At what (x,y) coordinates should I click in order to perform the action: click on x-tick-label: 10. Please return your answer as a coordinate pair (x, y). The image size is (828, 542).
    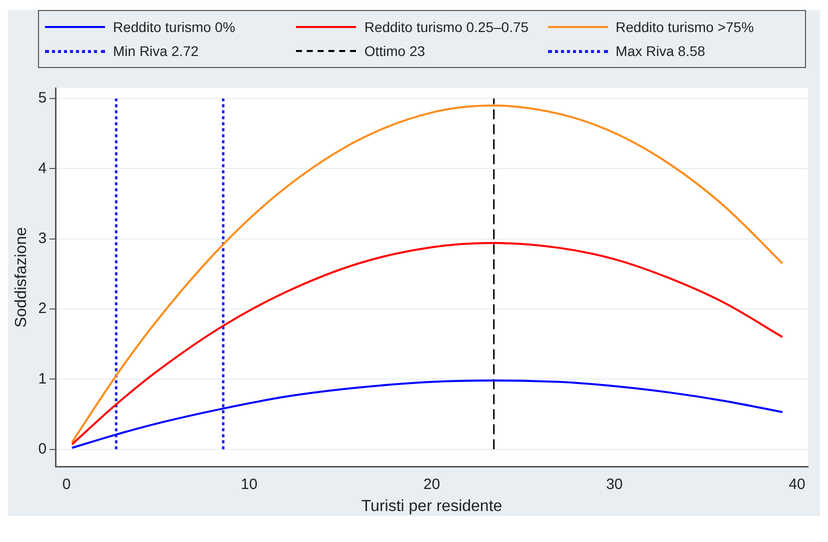
    Looking at the image, I should click on (249, 484).